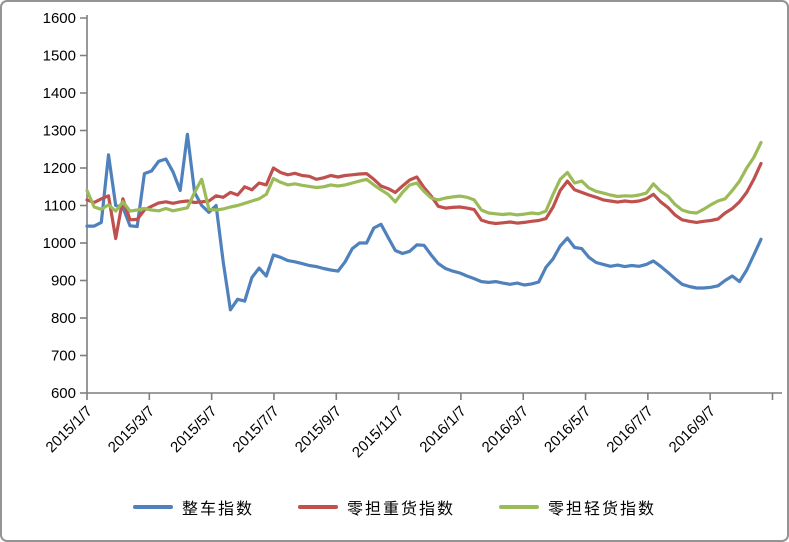  What do you see at coordinates (442, 429) in the screenshot?
I see `x-axis-tick-label: 2016/1/7` at bounding box center [442, 429].